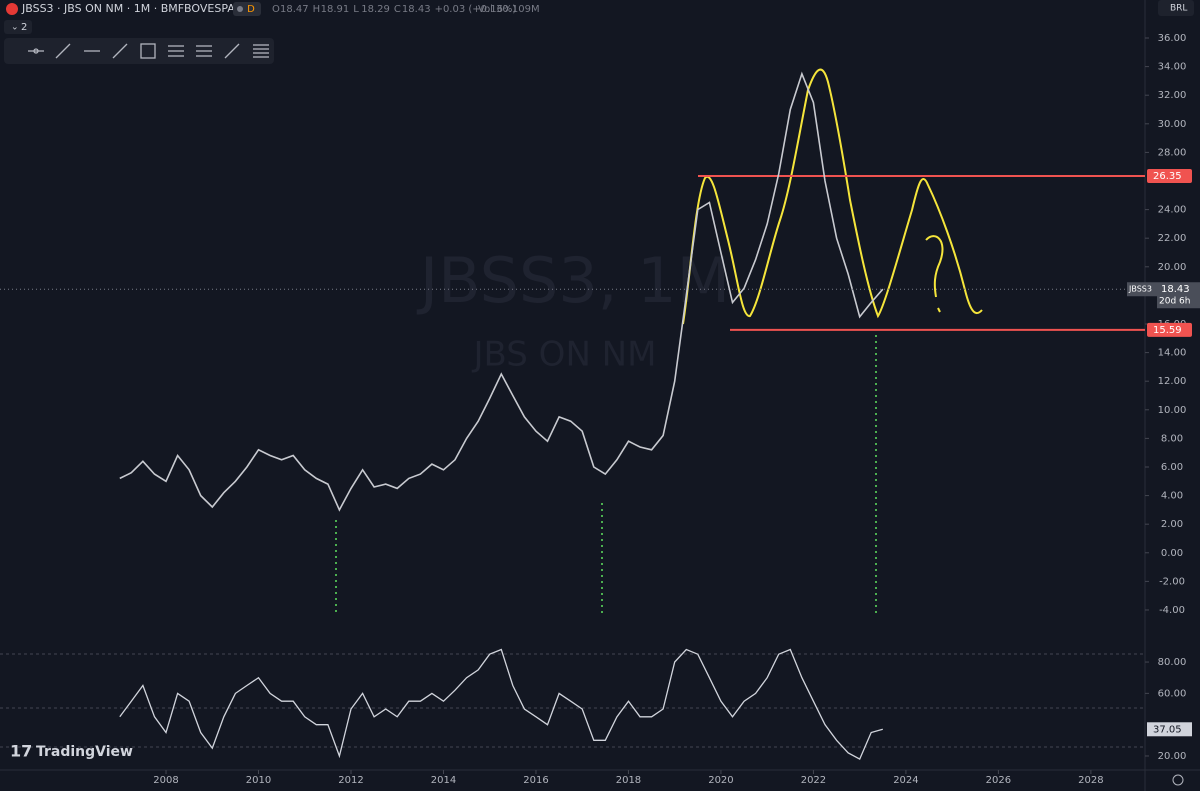  Describe the element at coordinates (1172, 238) in the screenshot. I see `y-tick-label: 22.00` at that location.